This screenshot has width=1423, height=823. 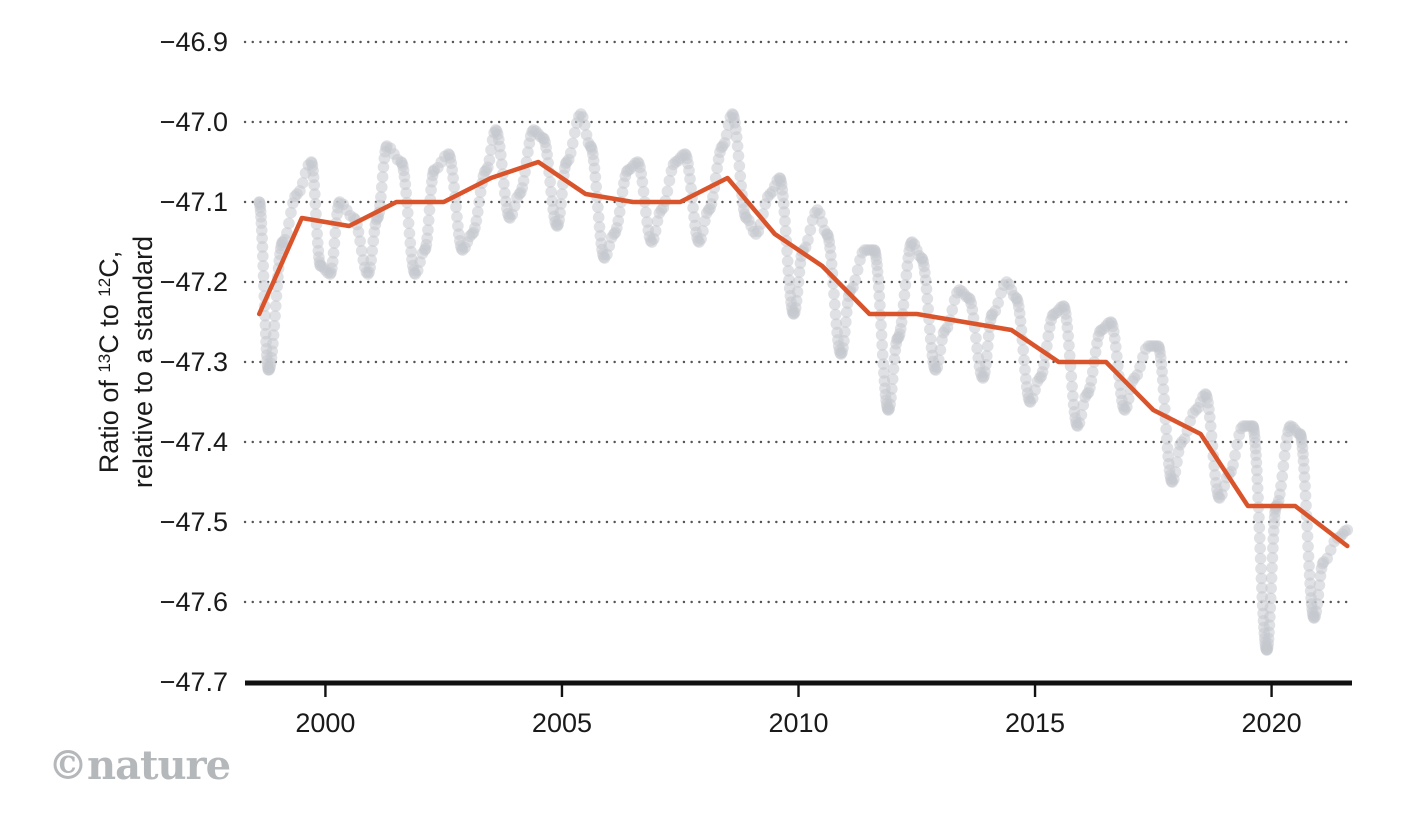 What do you see at coordinates (194, 602) in the screenshot?
I see `y-tick-label: −47.6` at bounding box center [194, 602].